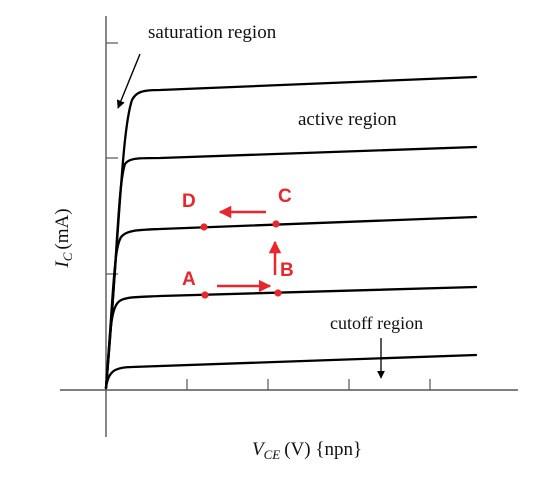  What do you see at coordinates (189, 201) in the screenshot?
I see `point-d-label: D` at bounding box center [189, 201].